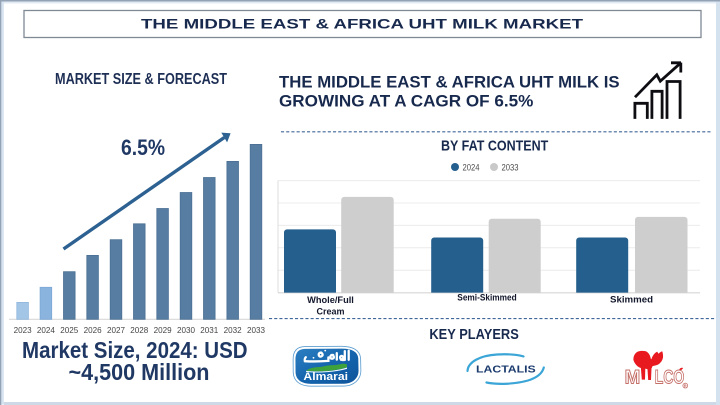 Image resolution: width=720 pixels, height=405 pixels. What do you see at coordinates (135, 350) in the screenshot?
I see `svg-text: Market Size, 2024: USD` at bounding box center [135, 350].